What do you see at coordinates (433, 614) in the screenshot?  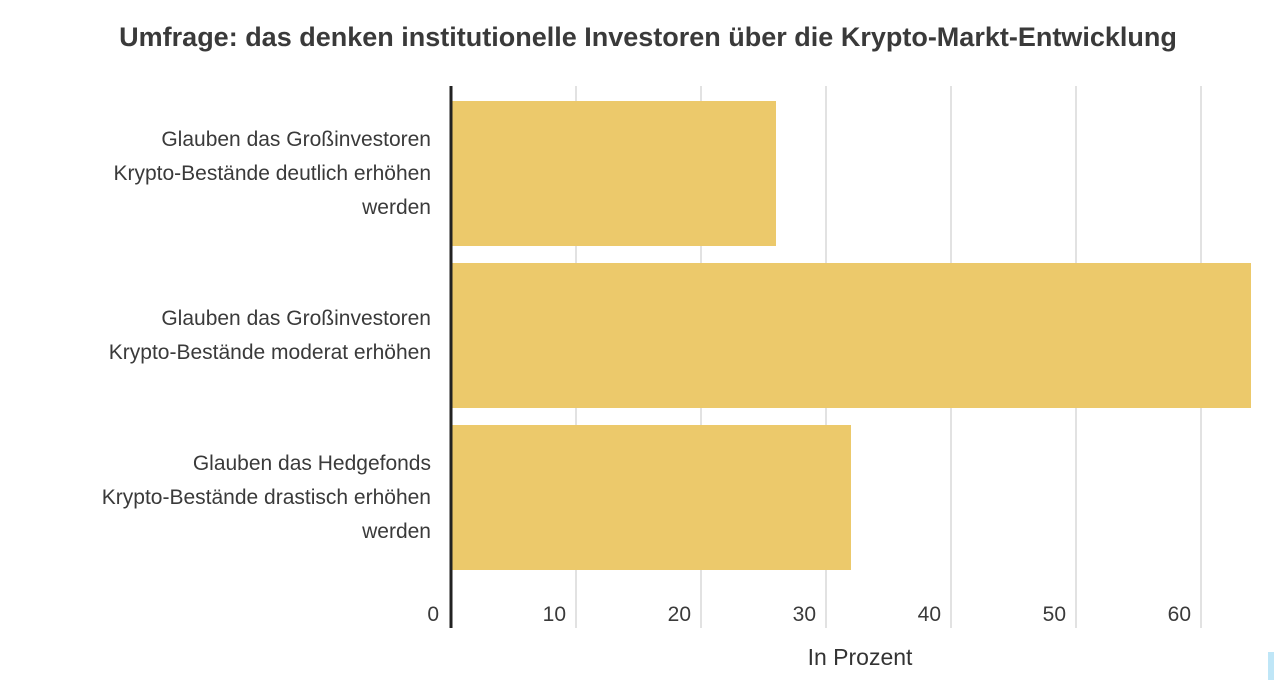 I see `x-tick-label: 0` at bounding box center [433, 614].